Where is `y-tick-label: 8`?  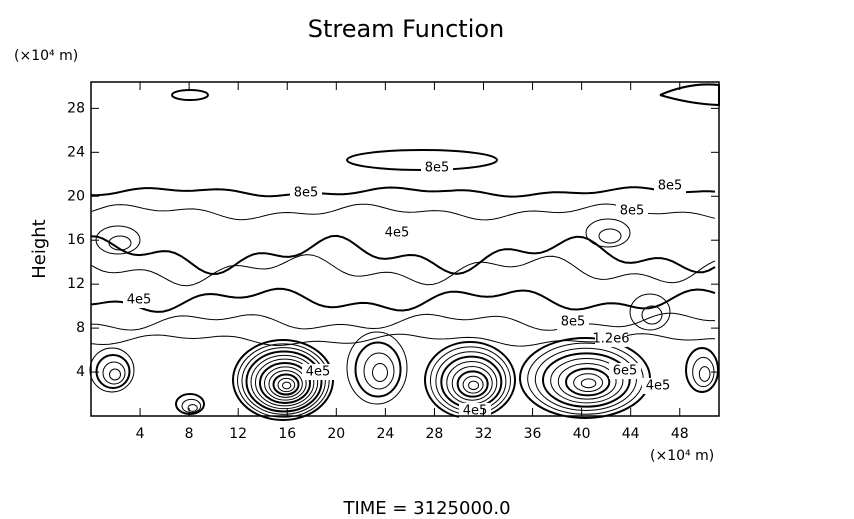 y-tick-label: 8 is located at coordinates (80, 328).